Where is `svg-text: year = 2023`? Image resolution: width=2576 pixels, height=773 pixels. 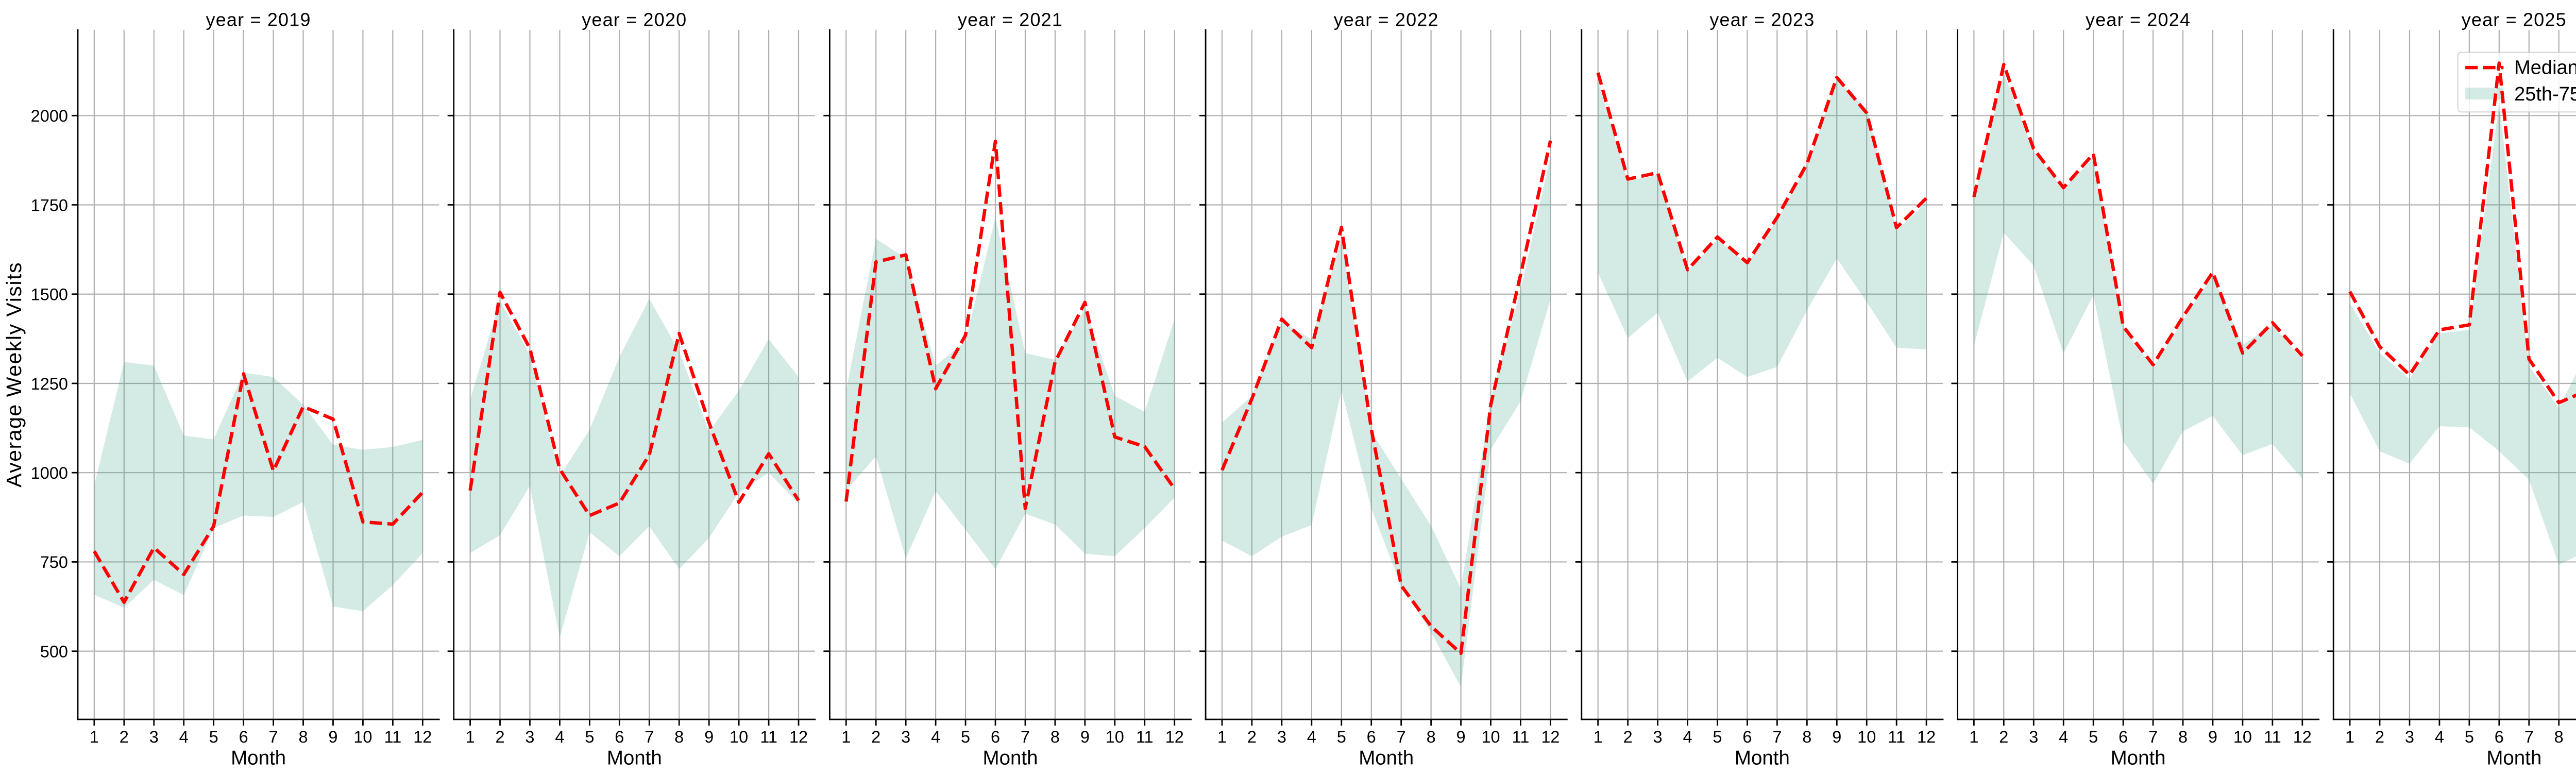 svg-text: year = 2023 is located at coordinates (1762, 19).